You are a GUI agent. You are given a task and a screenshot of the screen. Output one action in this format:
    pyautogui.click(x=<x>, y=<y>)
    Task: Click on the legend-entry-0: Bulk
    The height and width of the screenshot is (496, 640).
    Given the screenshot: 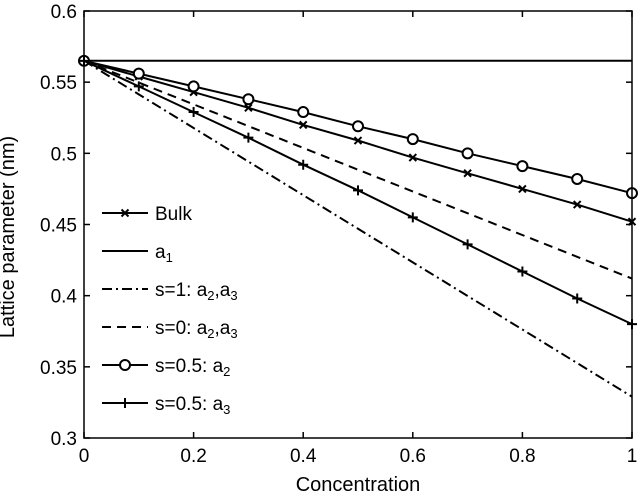 What is the action you would take?
    pyautogui.click(x=147, y=214)
    